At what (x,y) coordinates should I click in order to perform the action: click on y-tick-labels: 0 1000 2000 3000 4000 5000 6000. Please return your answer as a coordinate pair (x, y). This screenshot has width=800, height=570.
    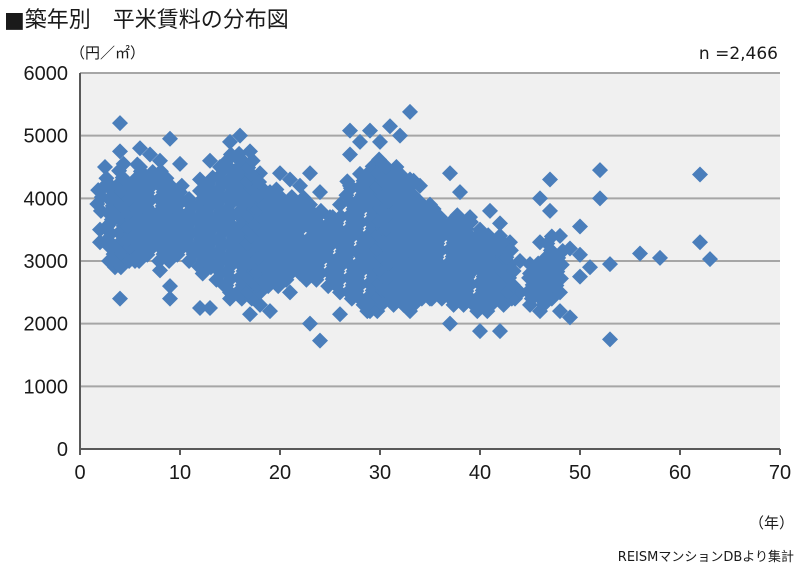
    Looking at the image, I should click on (46, 262).